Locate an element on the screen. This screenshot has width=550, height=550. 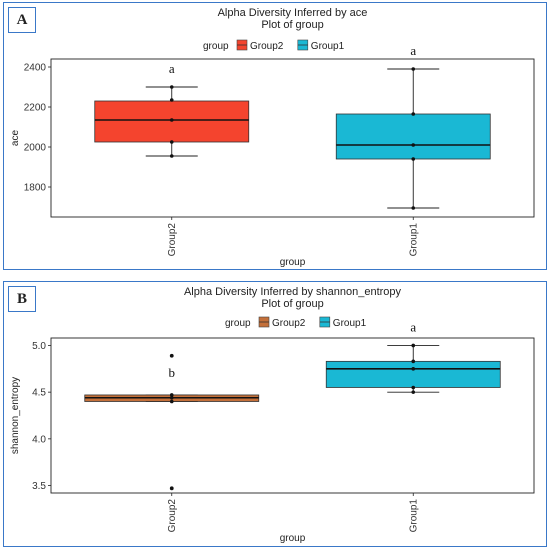
y-tick-label: 2200 is located at coordinates (35, 108).